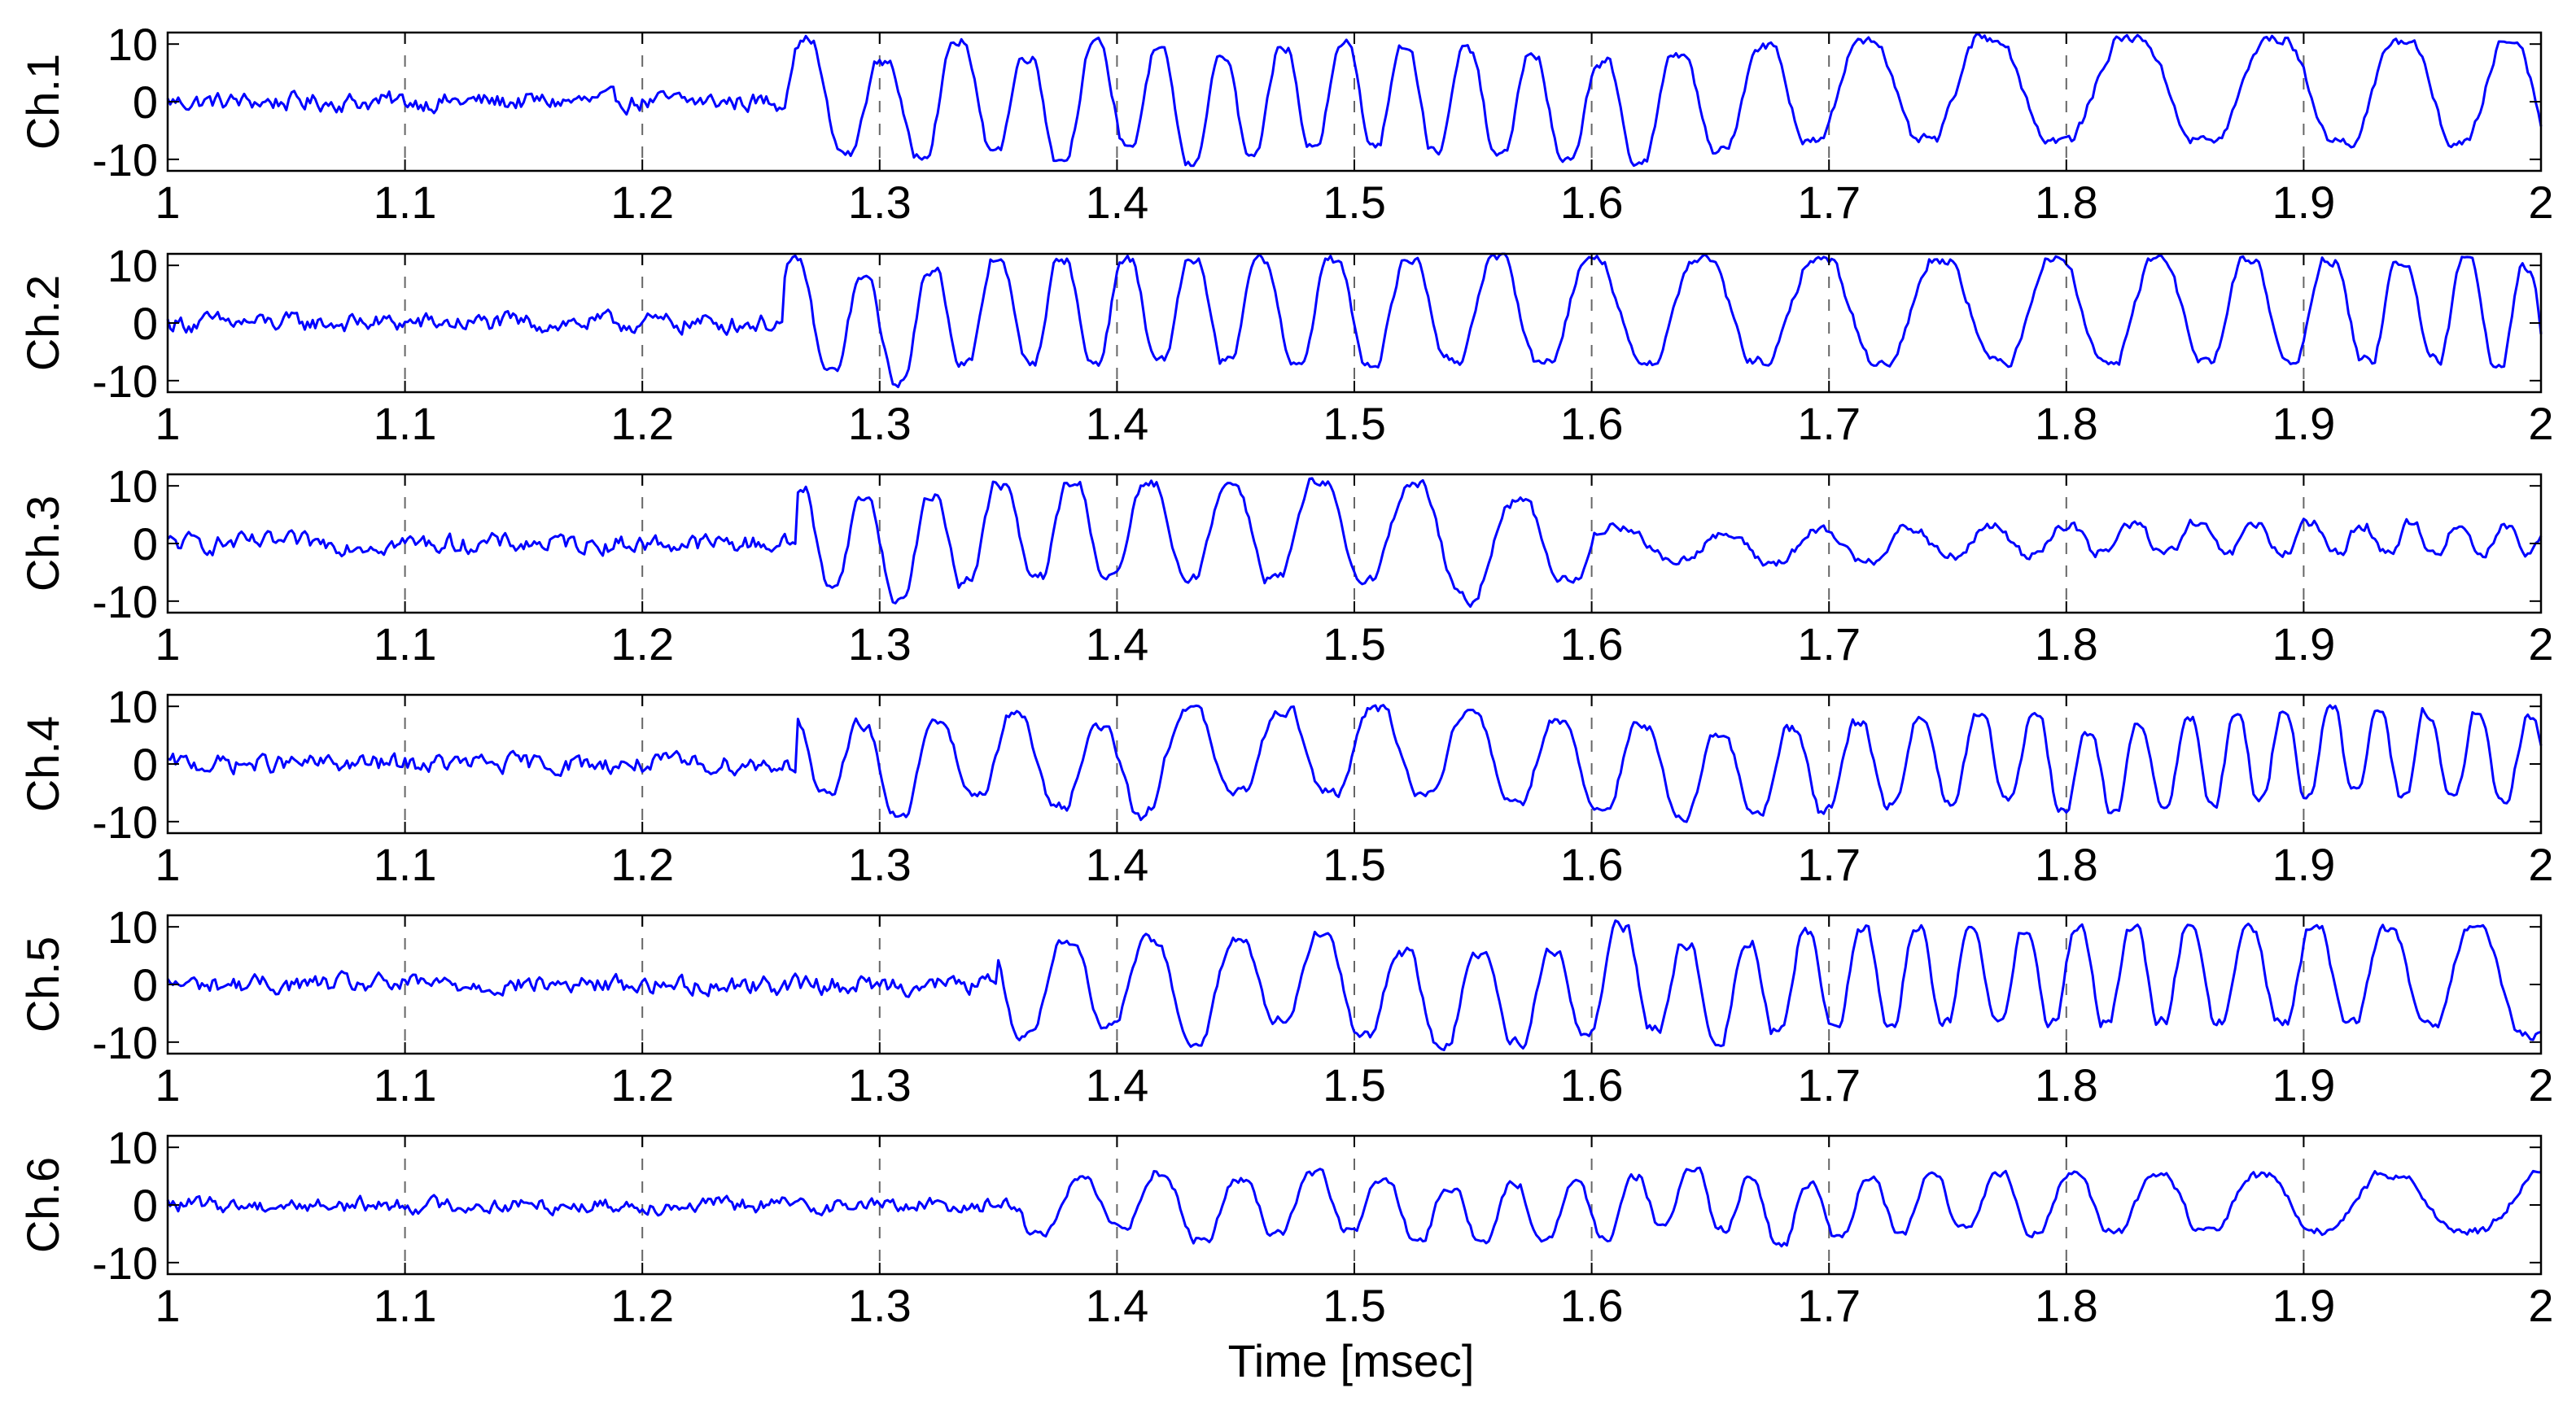 The height and width of the screenshot is (1410, 2576). Describe the element at coordinates (42, 1205) in the screenshot. I see `channel-label: Ch.6` at that location.